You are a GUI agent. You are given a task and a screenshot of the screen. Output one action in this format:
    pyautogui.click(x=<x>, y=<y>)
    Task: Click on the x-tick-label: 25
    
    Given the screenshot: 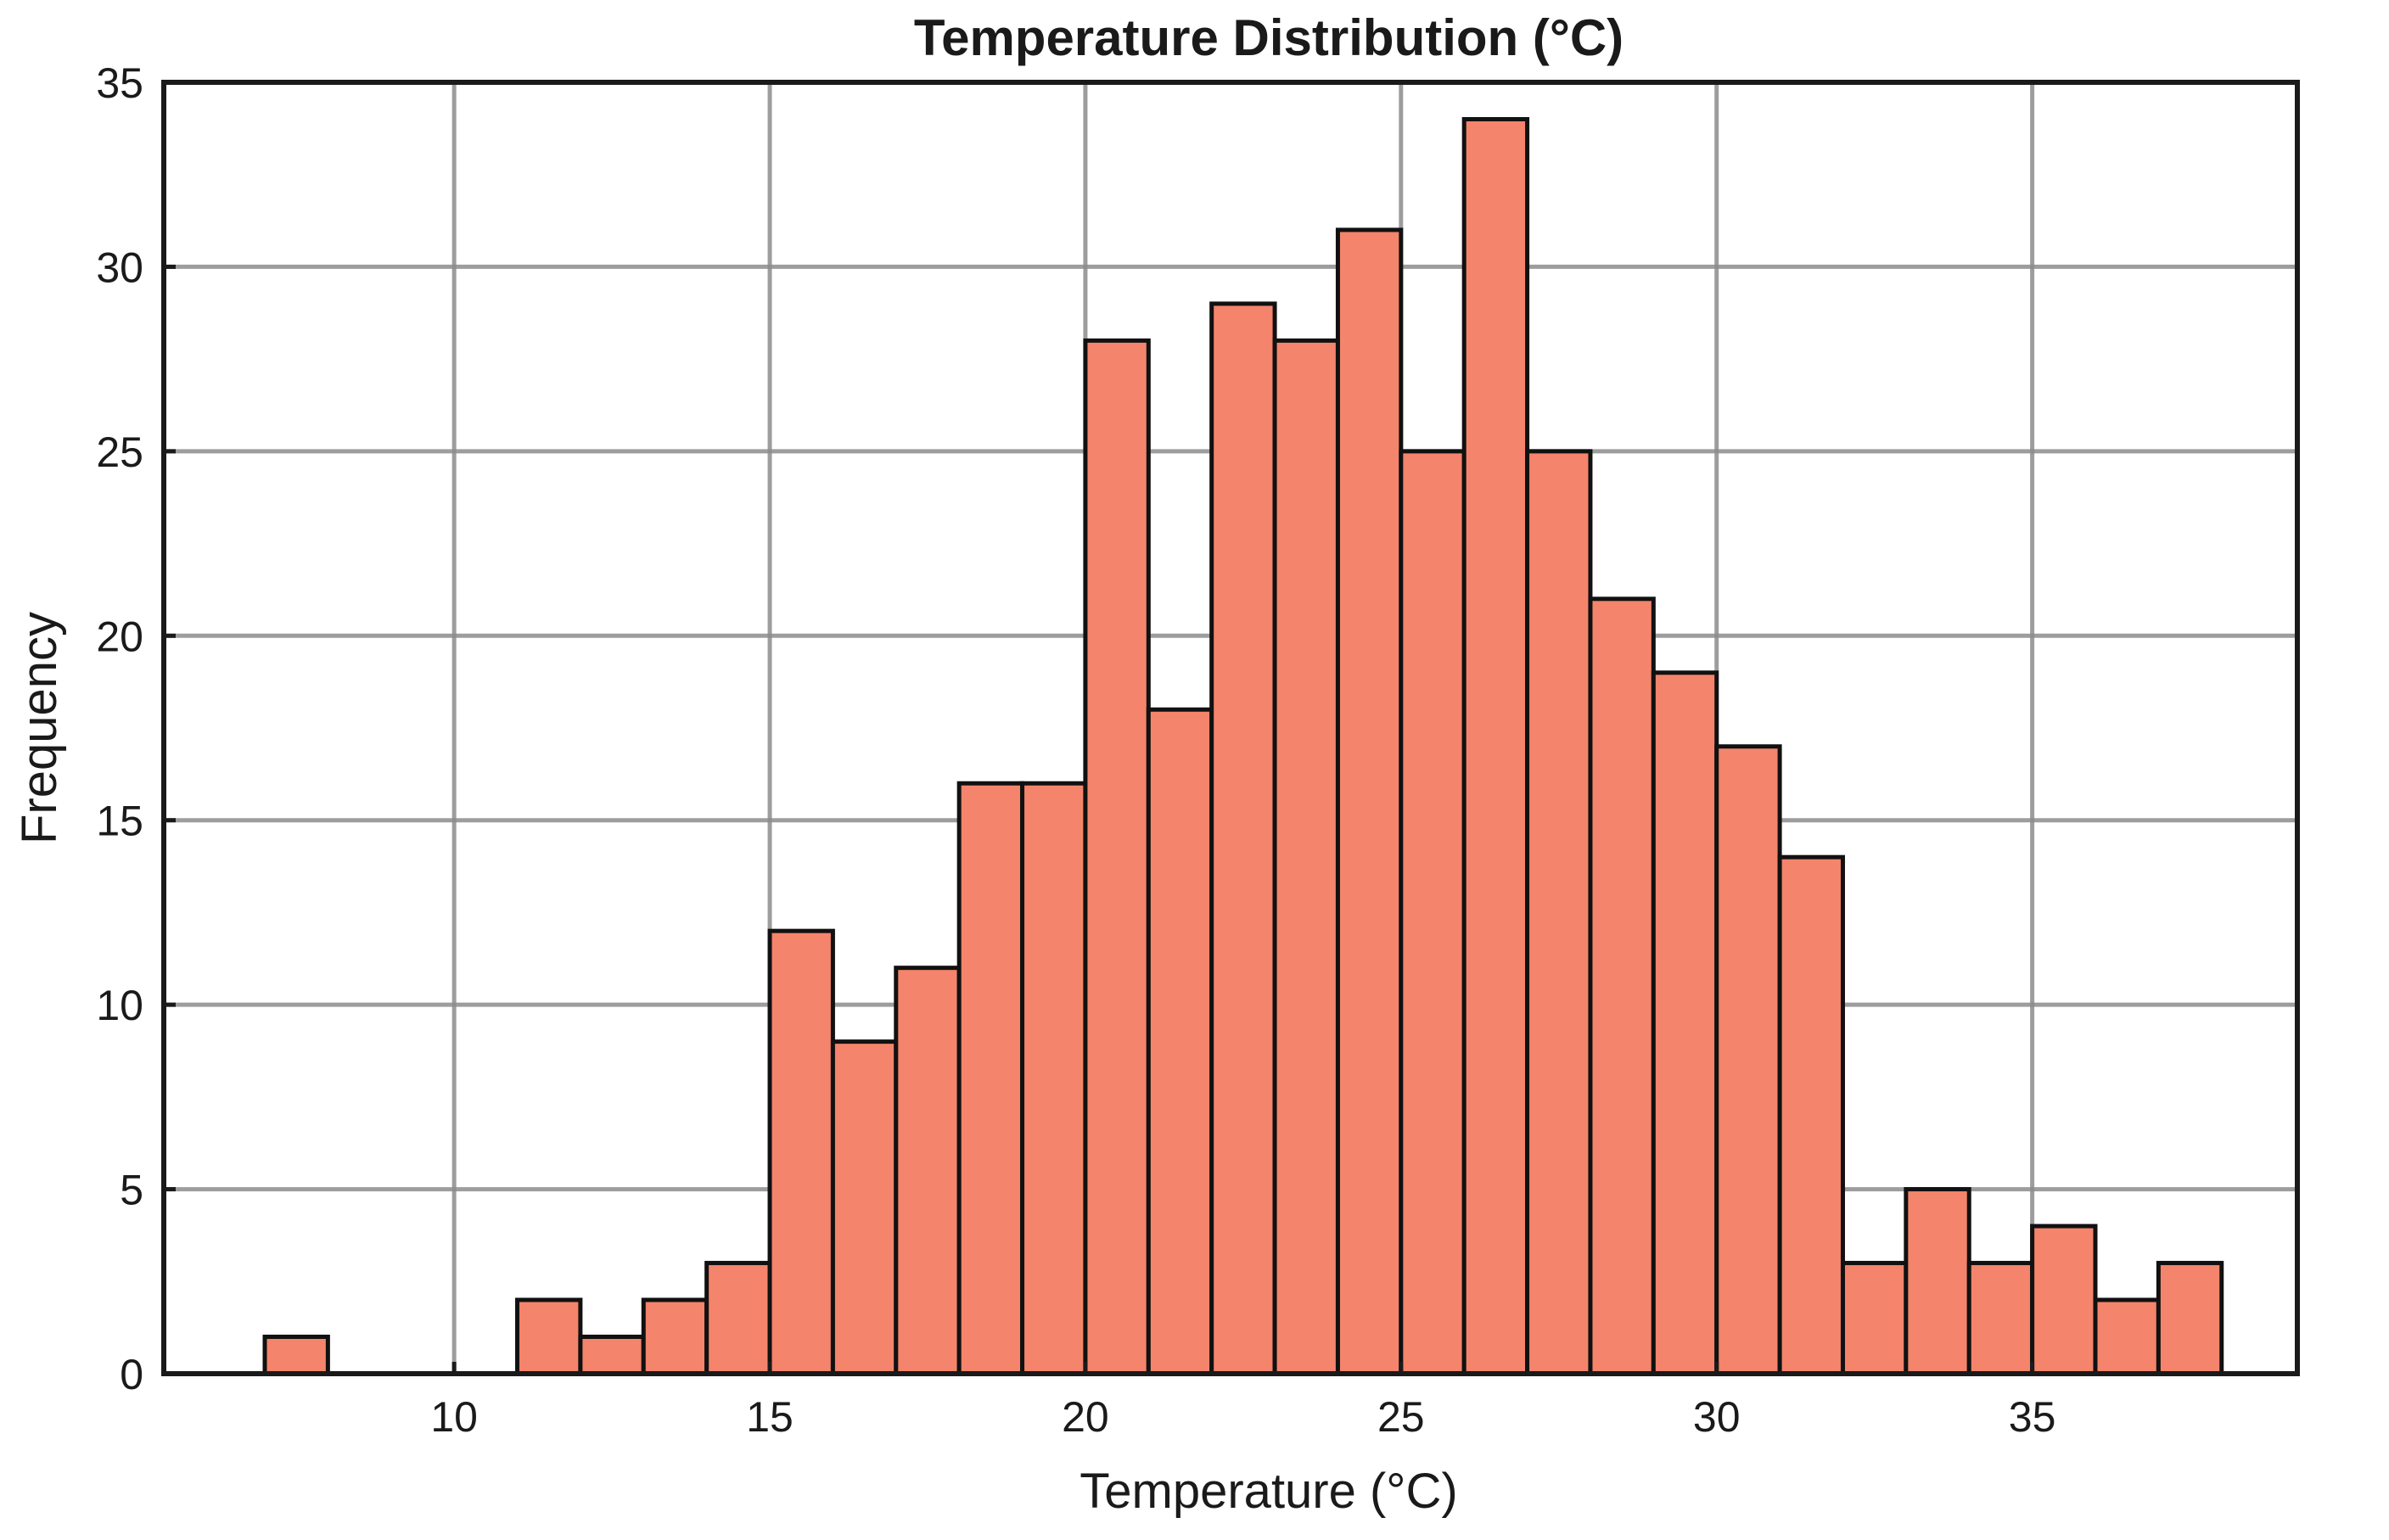 What is the action you would take?
    pyautogui.click(x=1401, y=1417)
    